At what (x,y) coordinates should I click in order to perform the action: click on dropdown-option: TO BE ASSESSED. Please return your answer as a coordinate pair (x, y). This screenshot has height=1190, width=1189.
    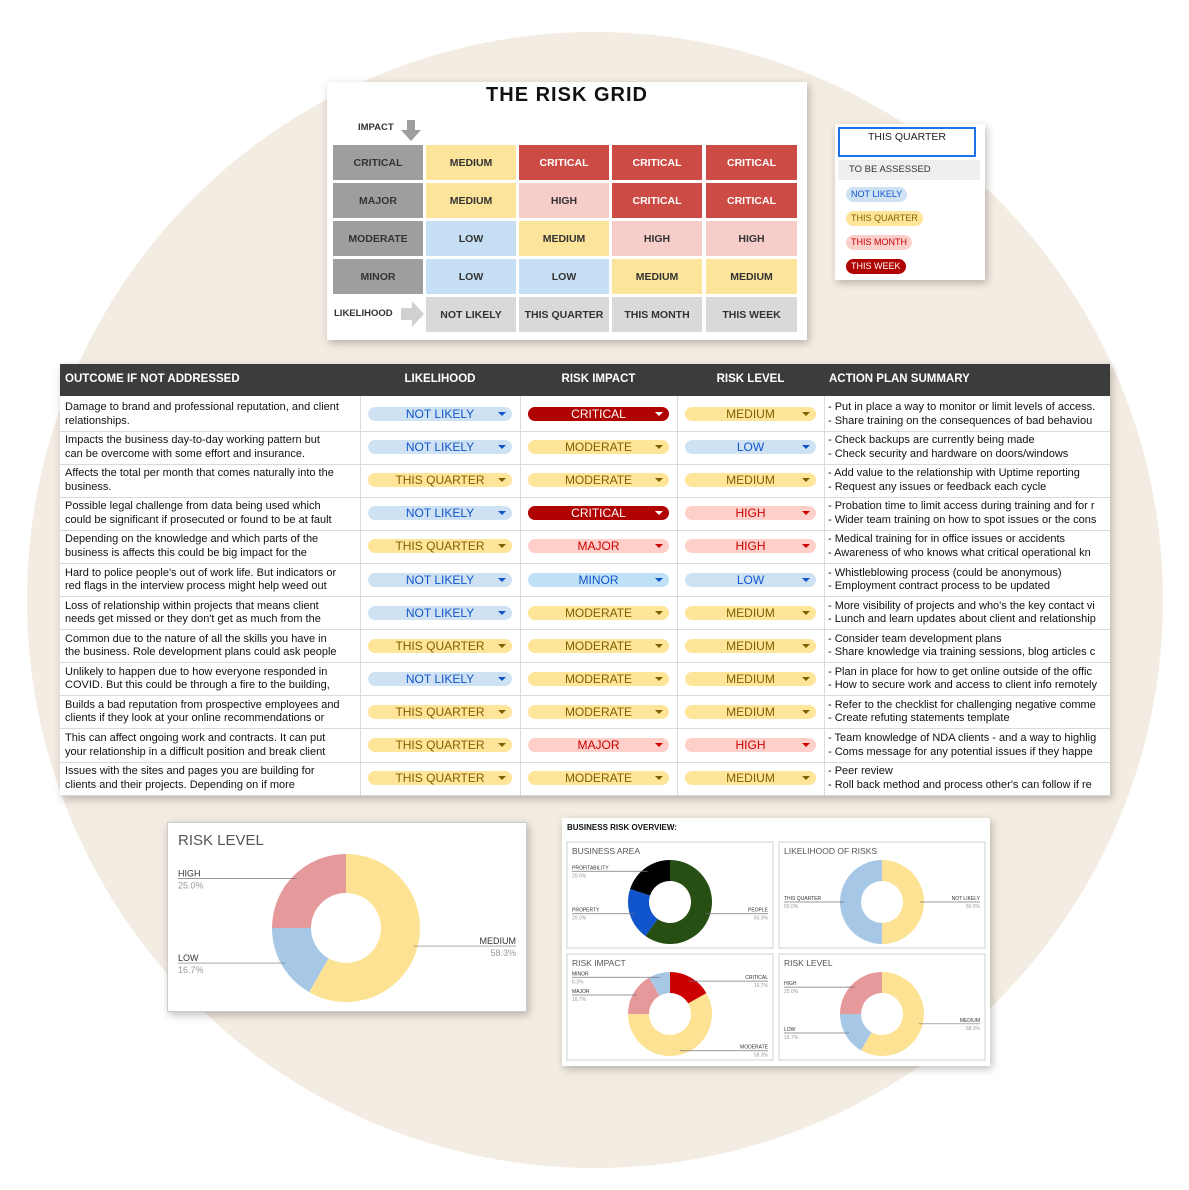
    Looking at the image, I should click on (909, 170).